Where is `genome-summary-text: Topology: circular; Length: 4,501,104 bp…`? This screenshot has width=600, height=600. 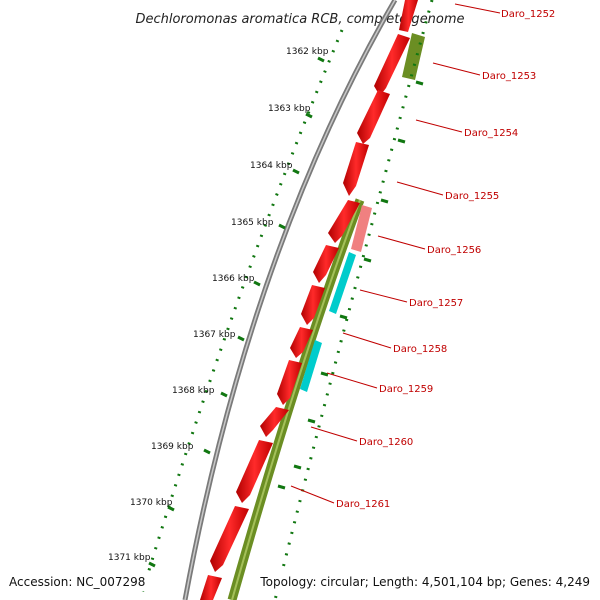
genome-summary-text: Topology: circular; Length: 4,501,104 bp… is located at coordinates (424, 582).